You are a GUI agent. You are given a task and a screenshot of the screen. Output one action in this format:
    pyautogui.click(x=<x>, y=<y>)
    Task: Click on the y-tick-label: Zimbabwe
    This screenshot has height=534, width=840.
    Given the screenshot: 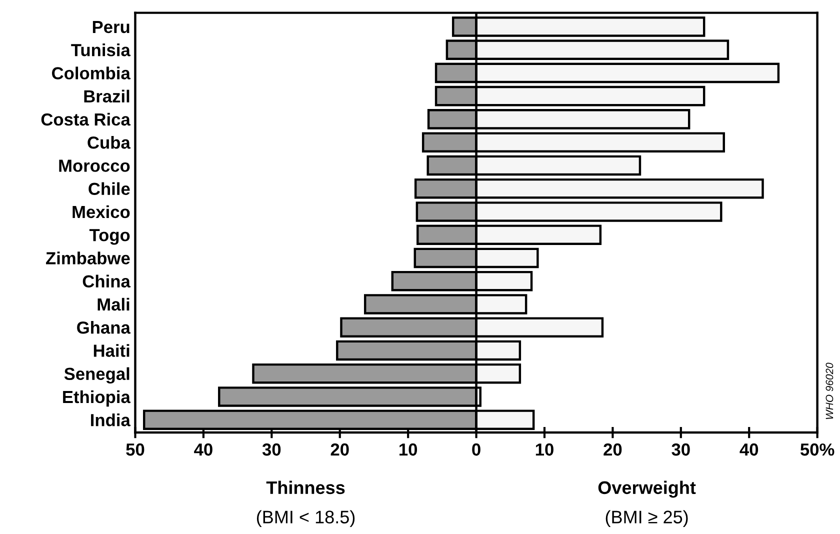 What is the action you would take?
    pyautogui.click(x=88, y=258)
    